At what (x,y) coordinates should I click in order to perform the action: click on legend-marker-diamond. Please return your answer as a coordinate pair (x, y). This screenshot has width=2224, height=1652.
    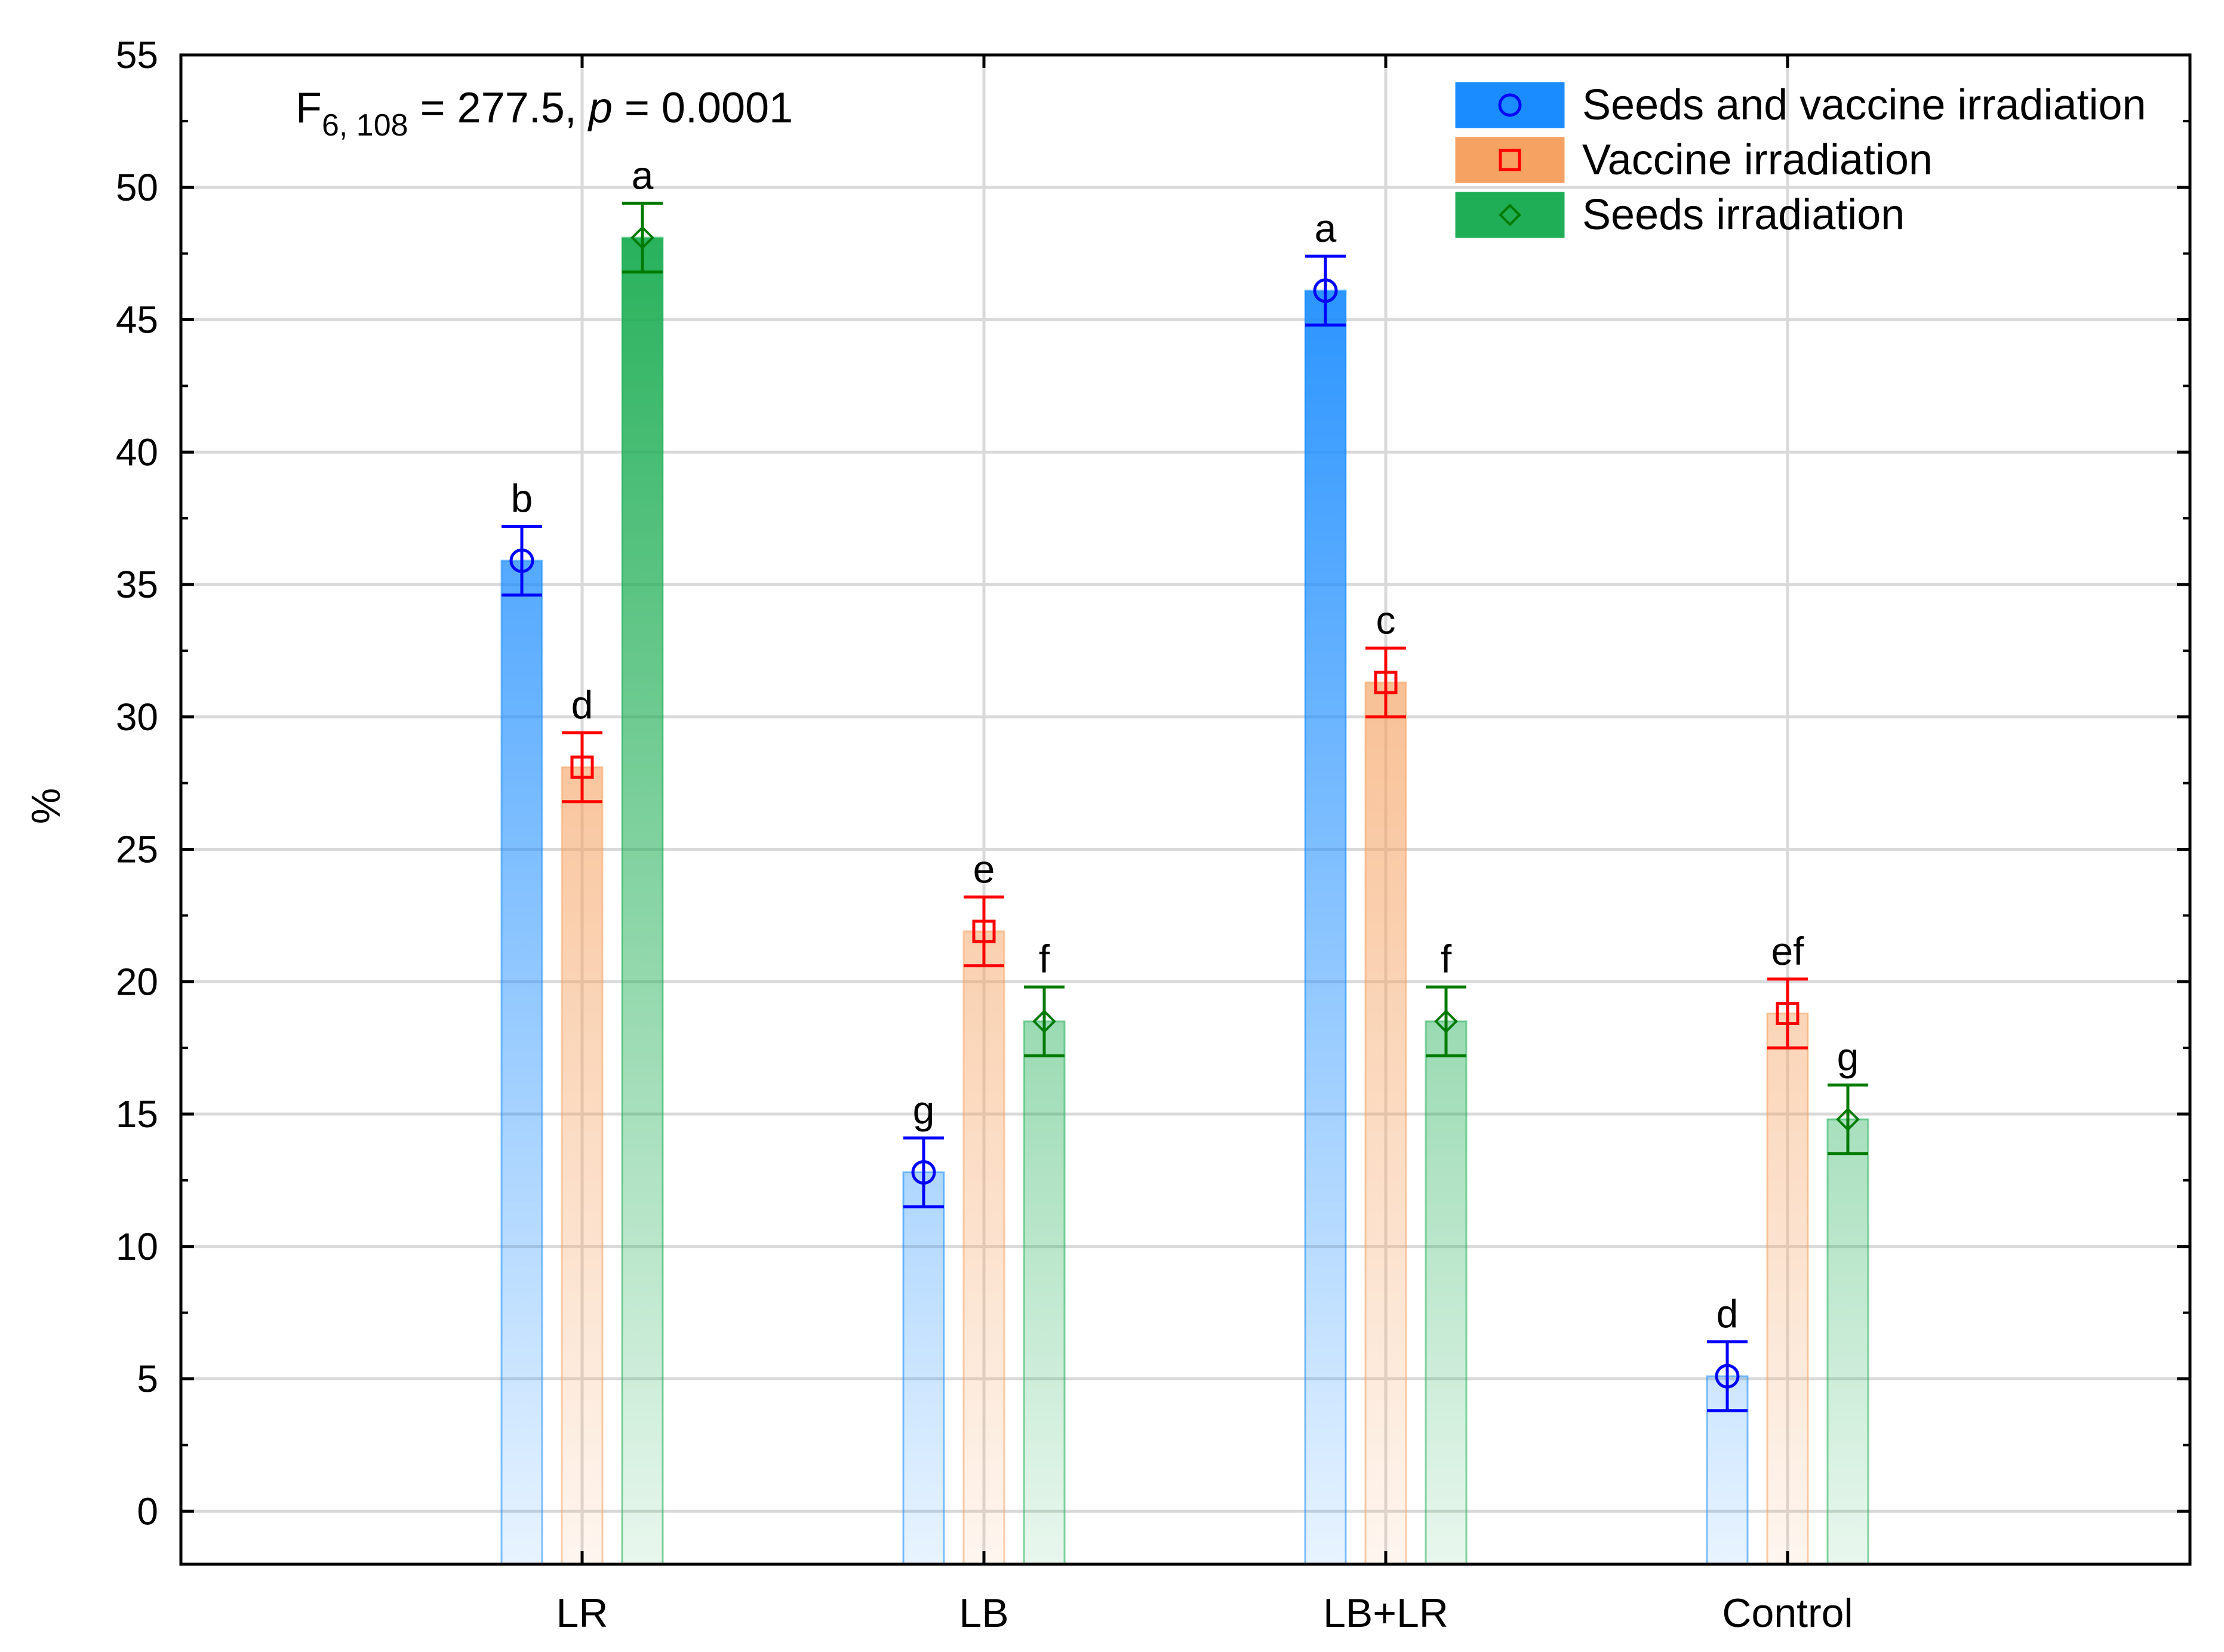
    Looking at the image, I should click on (1510, 215).